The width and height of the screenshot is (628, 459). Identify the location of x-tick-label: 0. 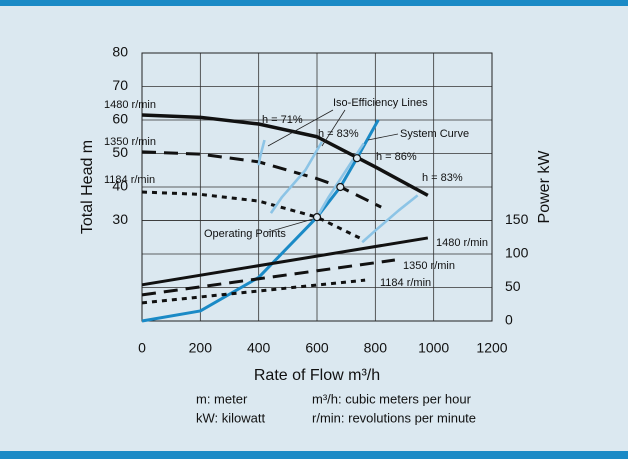
(142, 348).